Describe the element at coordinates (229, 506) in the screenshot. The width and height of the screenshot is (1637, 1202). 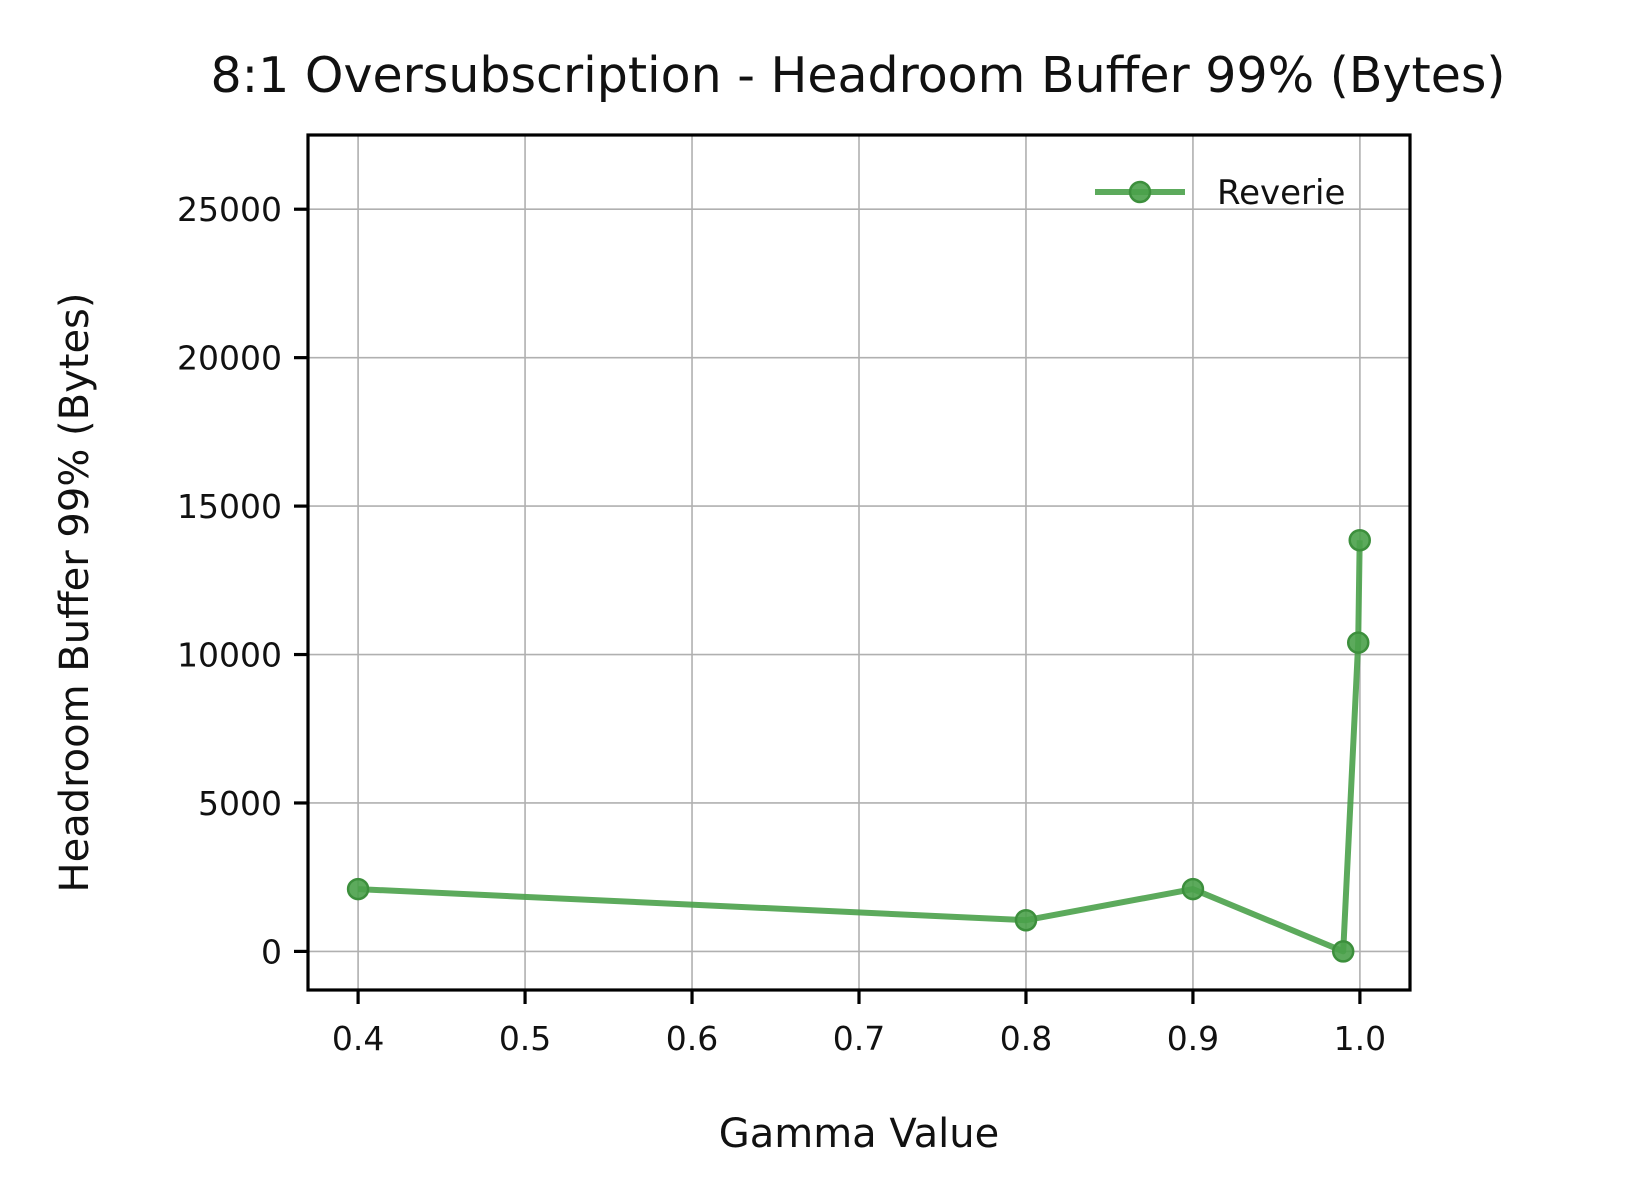
I see `y-tick-label: 15000` at that location.